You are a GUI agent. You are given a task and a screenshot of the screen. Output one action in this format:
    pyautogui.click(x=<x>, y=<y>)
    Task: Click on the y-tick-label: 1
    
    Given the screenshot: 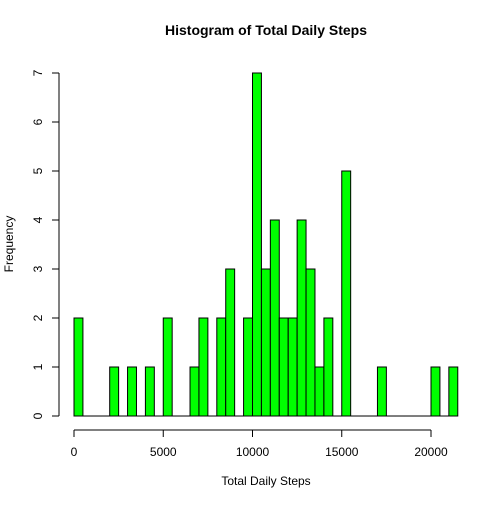 What is the action you would take?
    pyautogui.click(x=38, y=366)
    